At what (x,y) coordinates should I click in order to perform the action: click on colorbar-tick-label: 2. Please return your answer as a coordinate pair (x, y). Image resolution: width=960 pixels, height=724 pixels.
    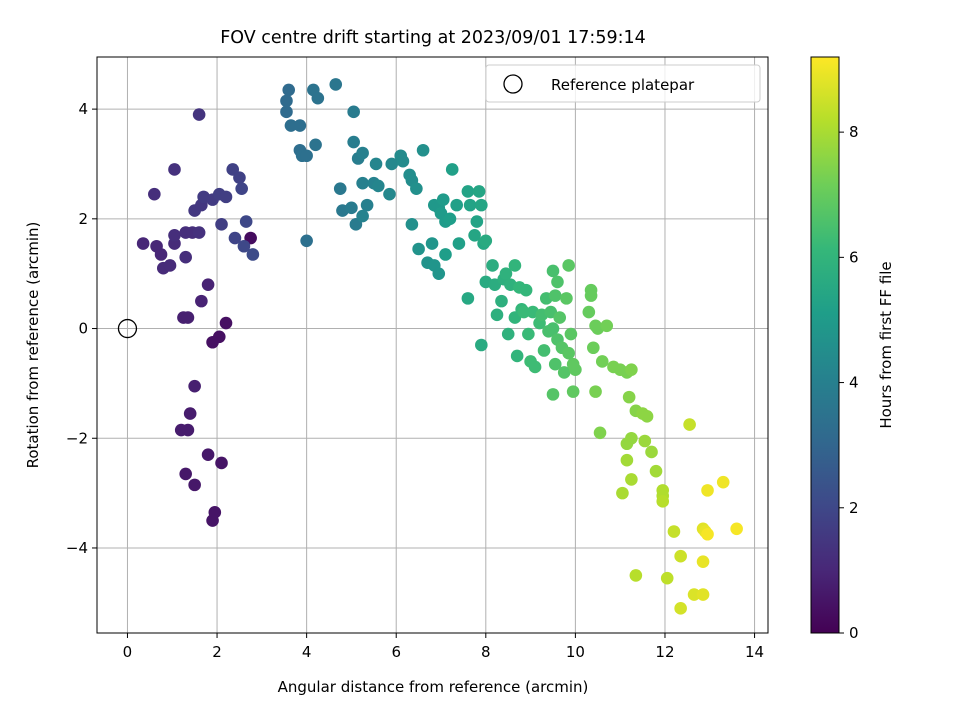
    Looking at the image, I should click on (854, 508).